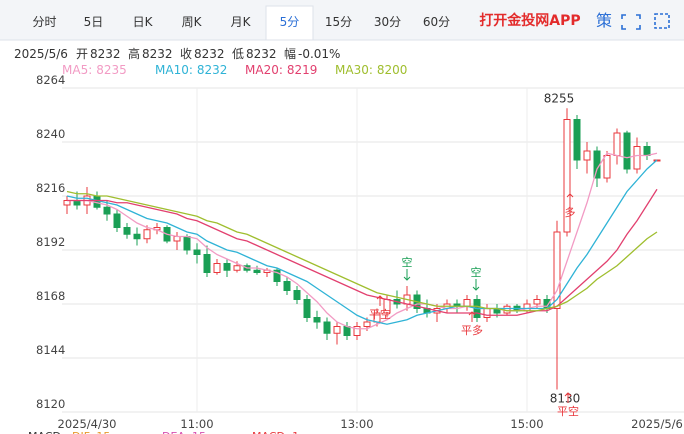 This screenshot has width=684, height=434. I want to click on x-tick-label: 2025/5/6, so click(657, 424).